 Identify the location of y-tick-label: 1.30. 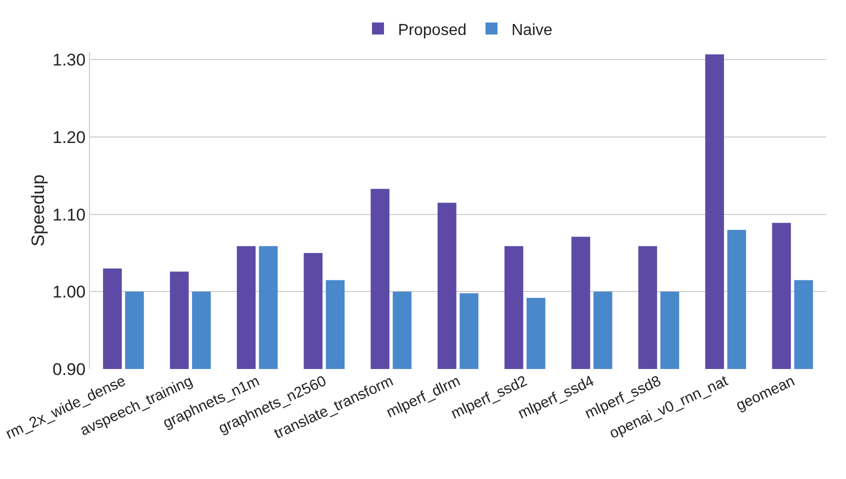
(69, 60).